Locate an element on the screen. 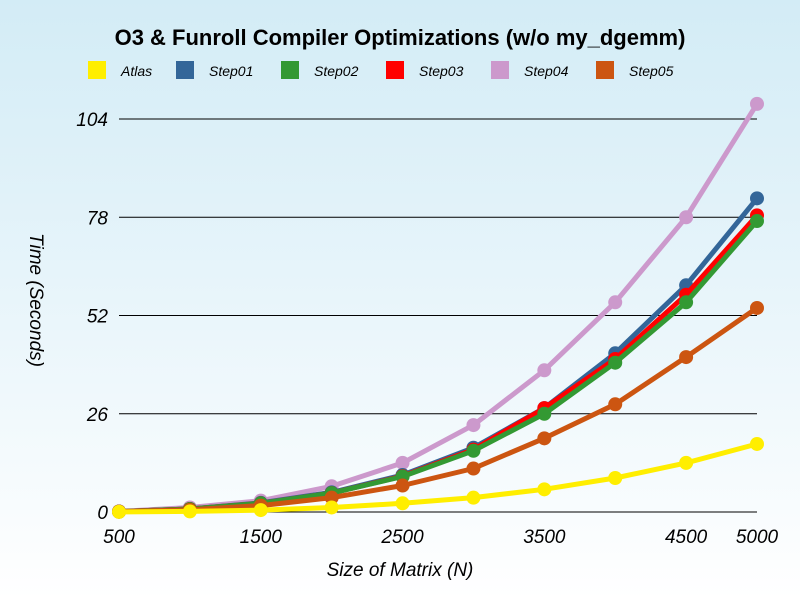 The height and width of the screenshot is (600, 800). legend-item: Atlas is located at coordinates (120, 70).